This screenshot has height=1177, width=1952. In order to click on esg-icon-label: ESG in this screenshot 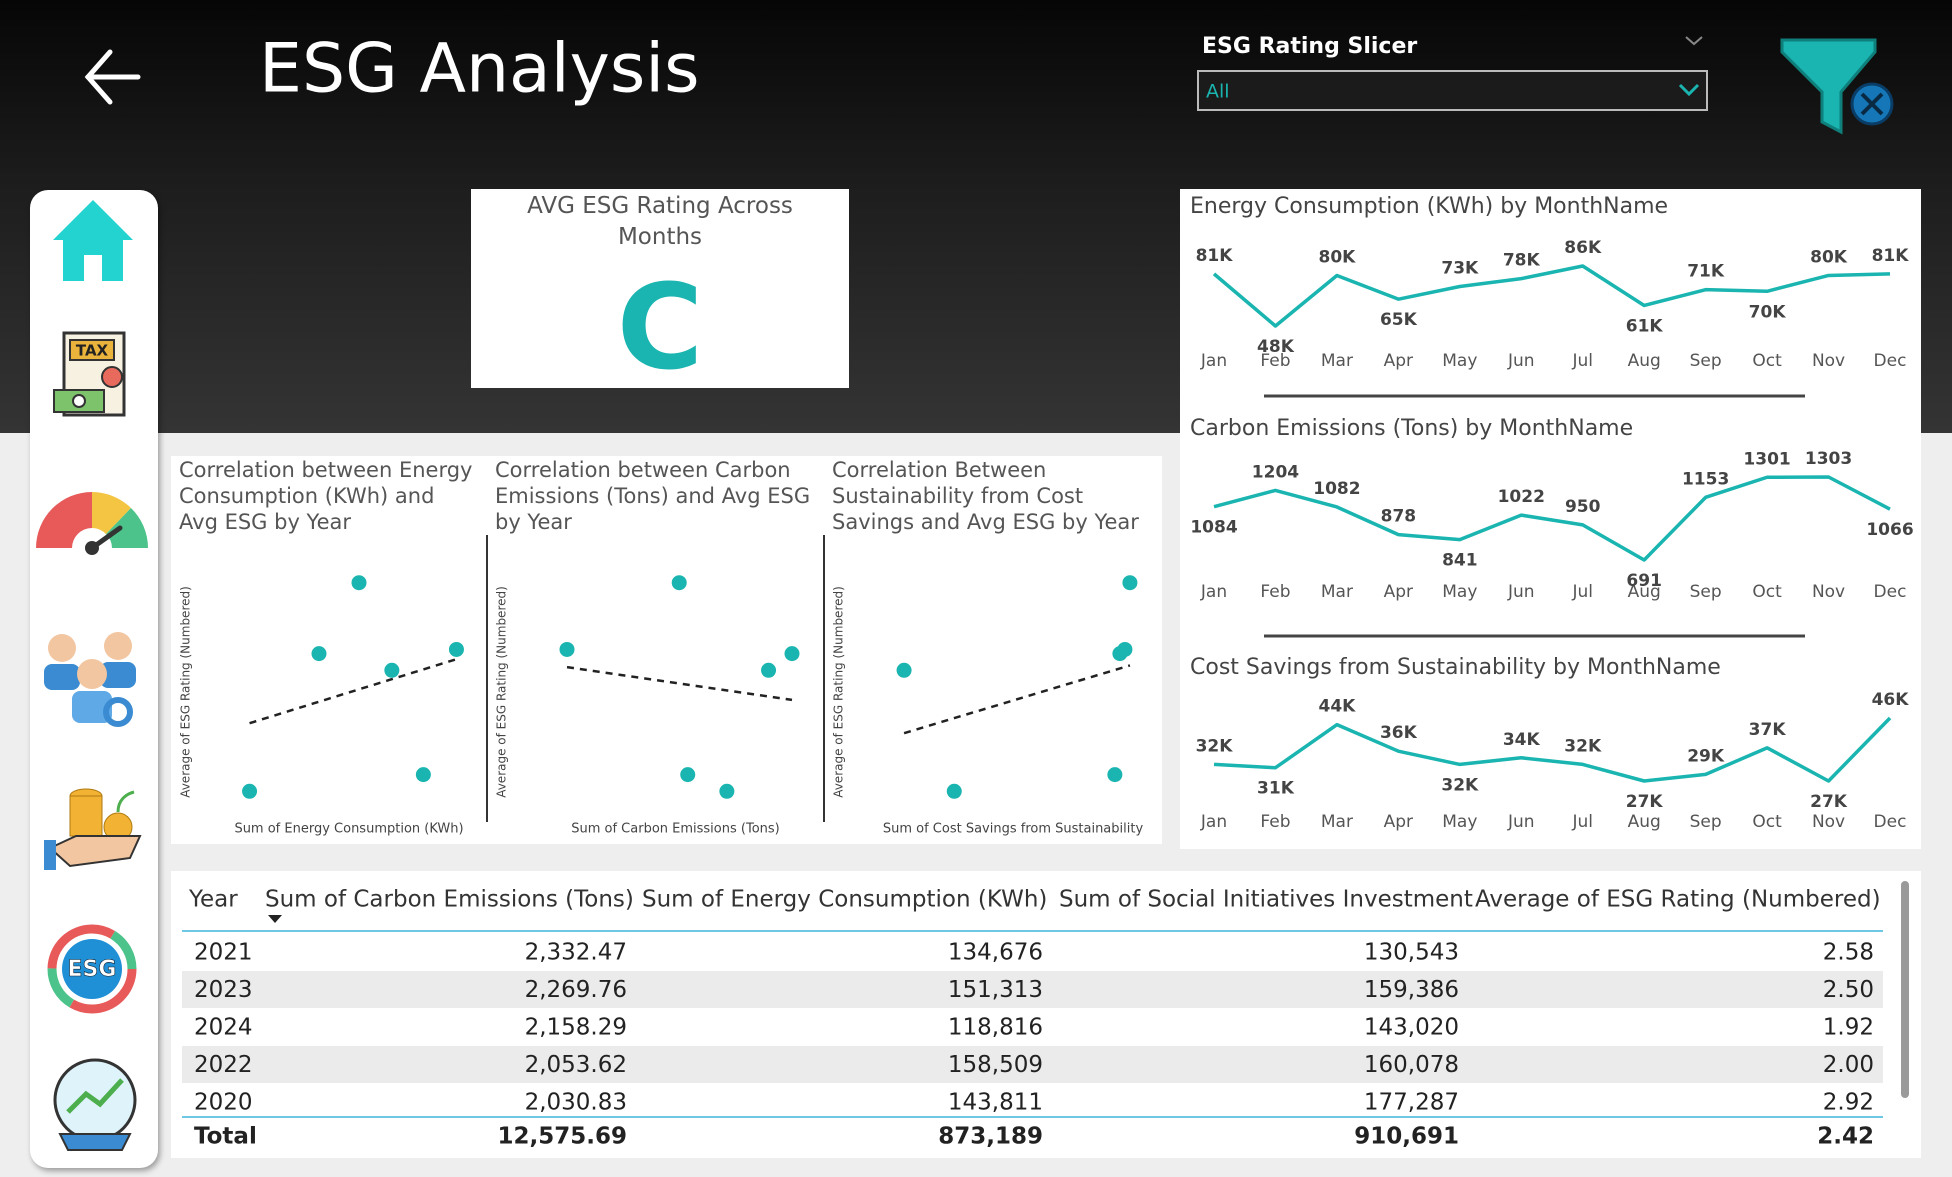, I will do `click(92, 969)`.